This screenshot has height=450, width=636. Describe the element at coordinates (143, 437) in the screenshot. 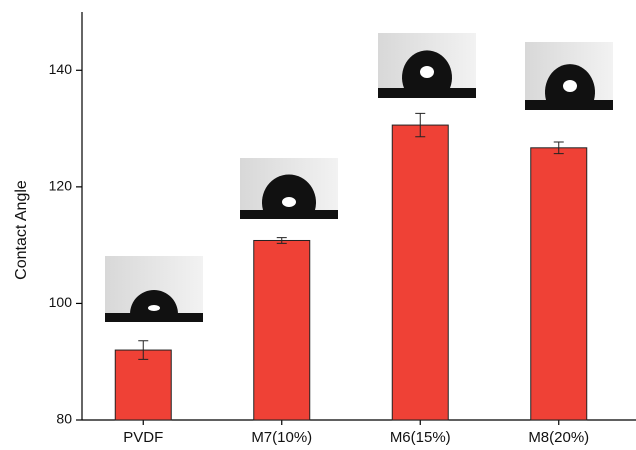

I see `x-tick-label: PVDF` at that location.